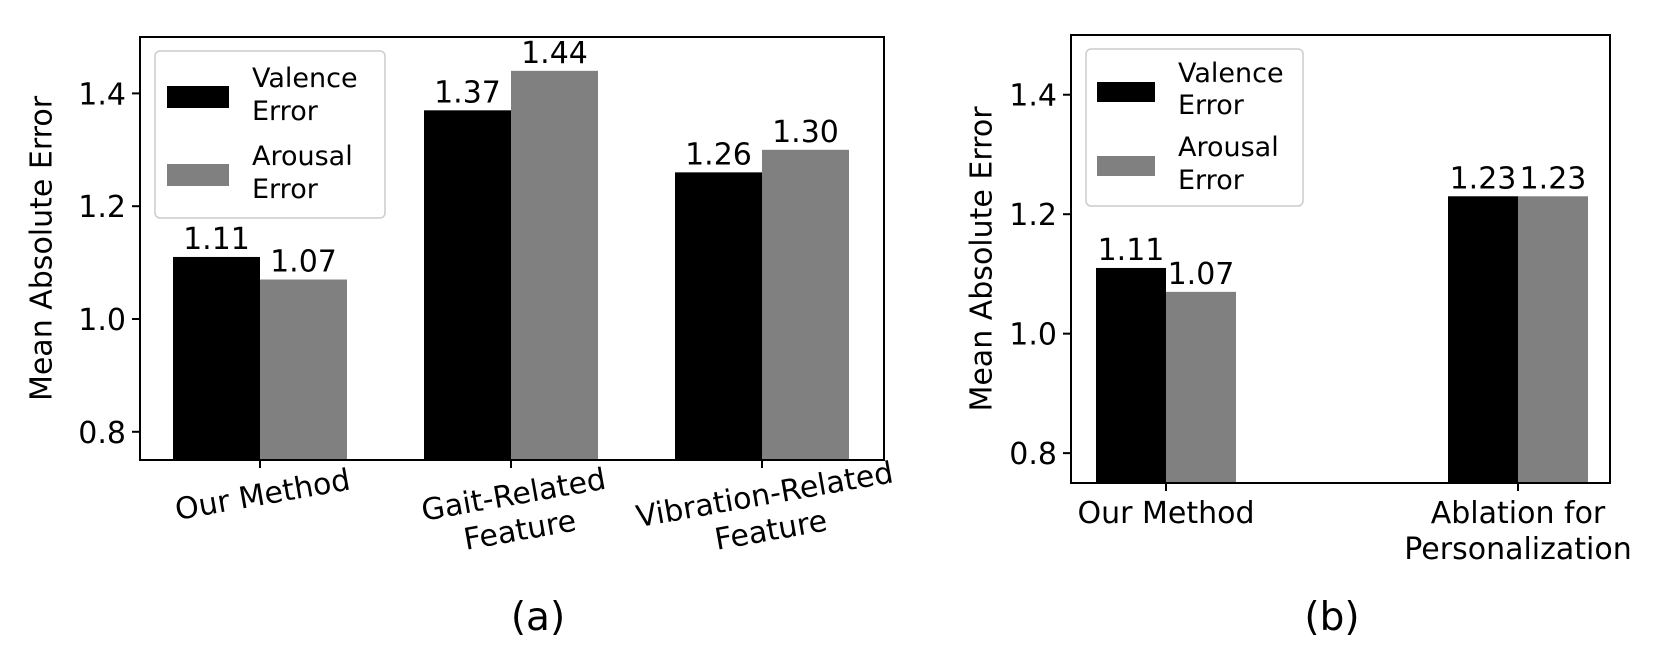  Describe the element at coordinates (538, 617) in the screenshot. I see `caption: (a)` at that location.